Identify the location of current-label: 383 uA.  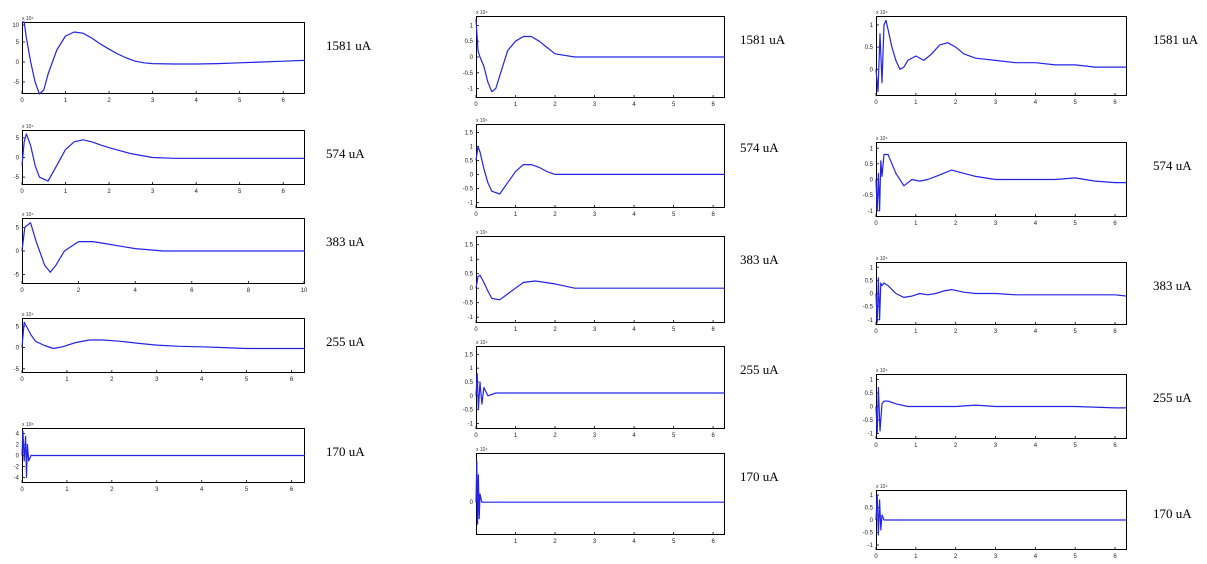
(759, 259).